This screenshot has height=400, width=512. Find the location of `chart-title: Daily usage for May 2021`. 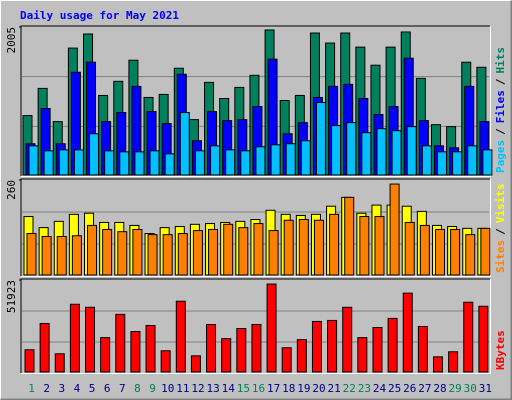

chart-title: Daily usage for May 2021 is located at coordinates (99, 15).